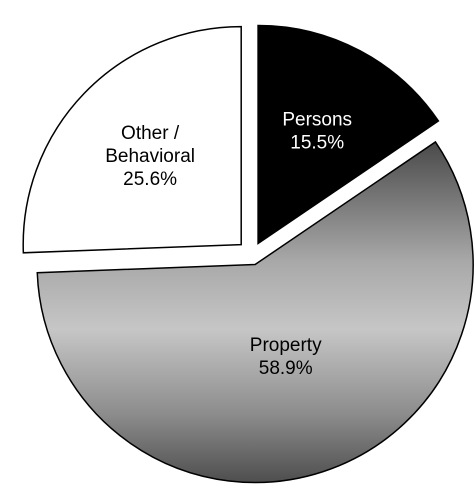 Image resolution: width=476 pixels, height=486 pixels. I want to click on slice-persons-category: Persons, so click(317, 119).